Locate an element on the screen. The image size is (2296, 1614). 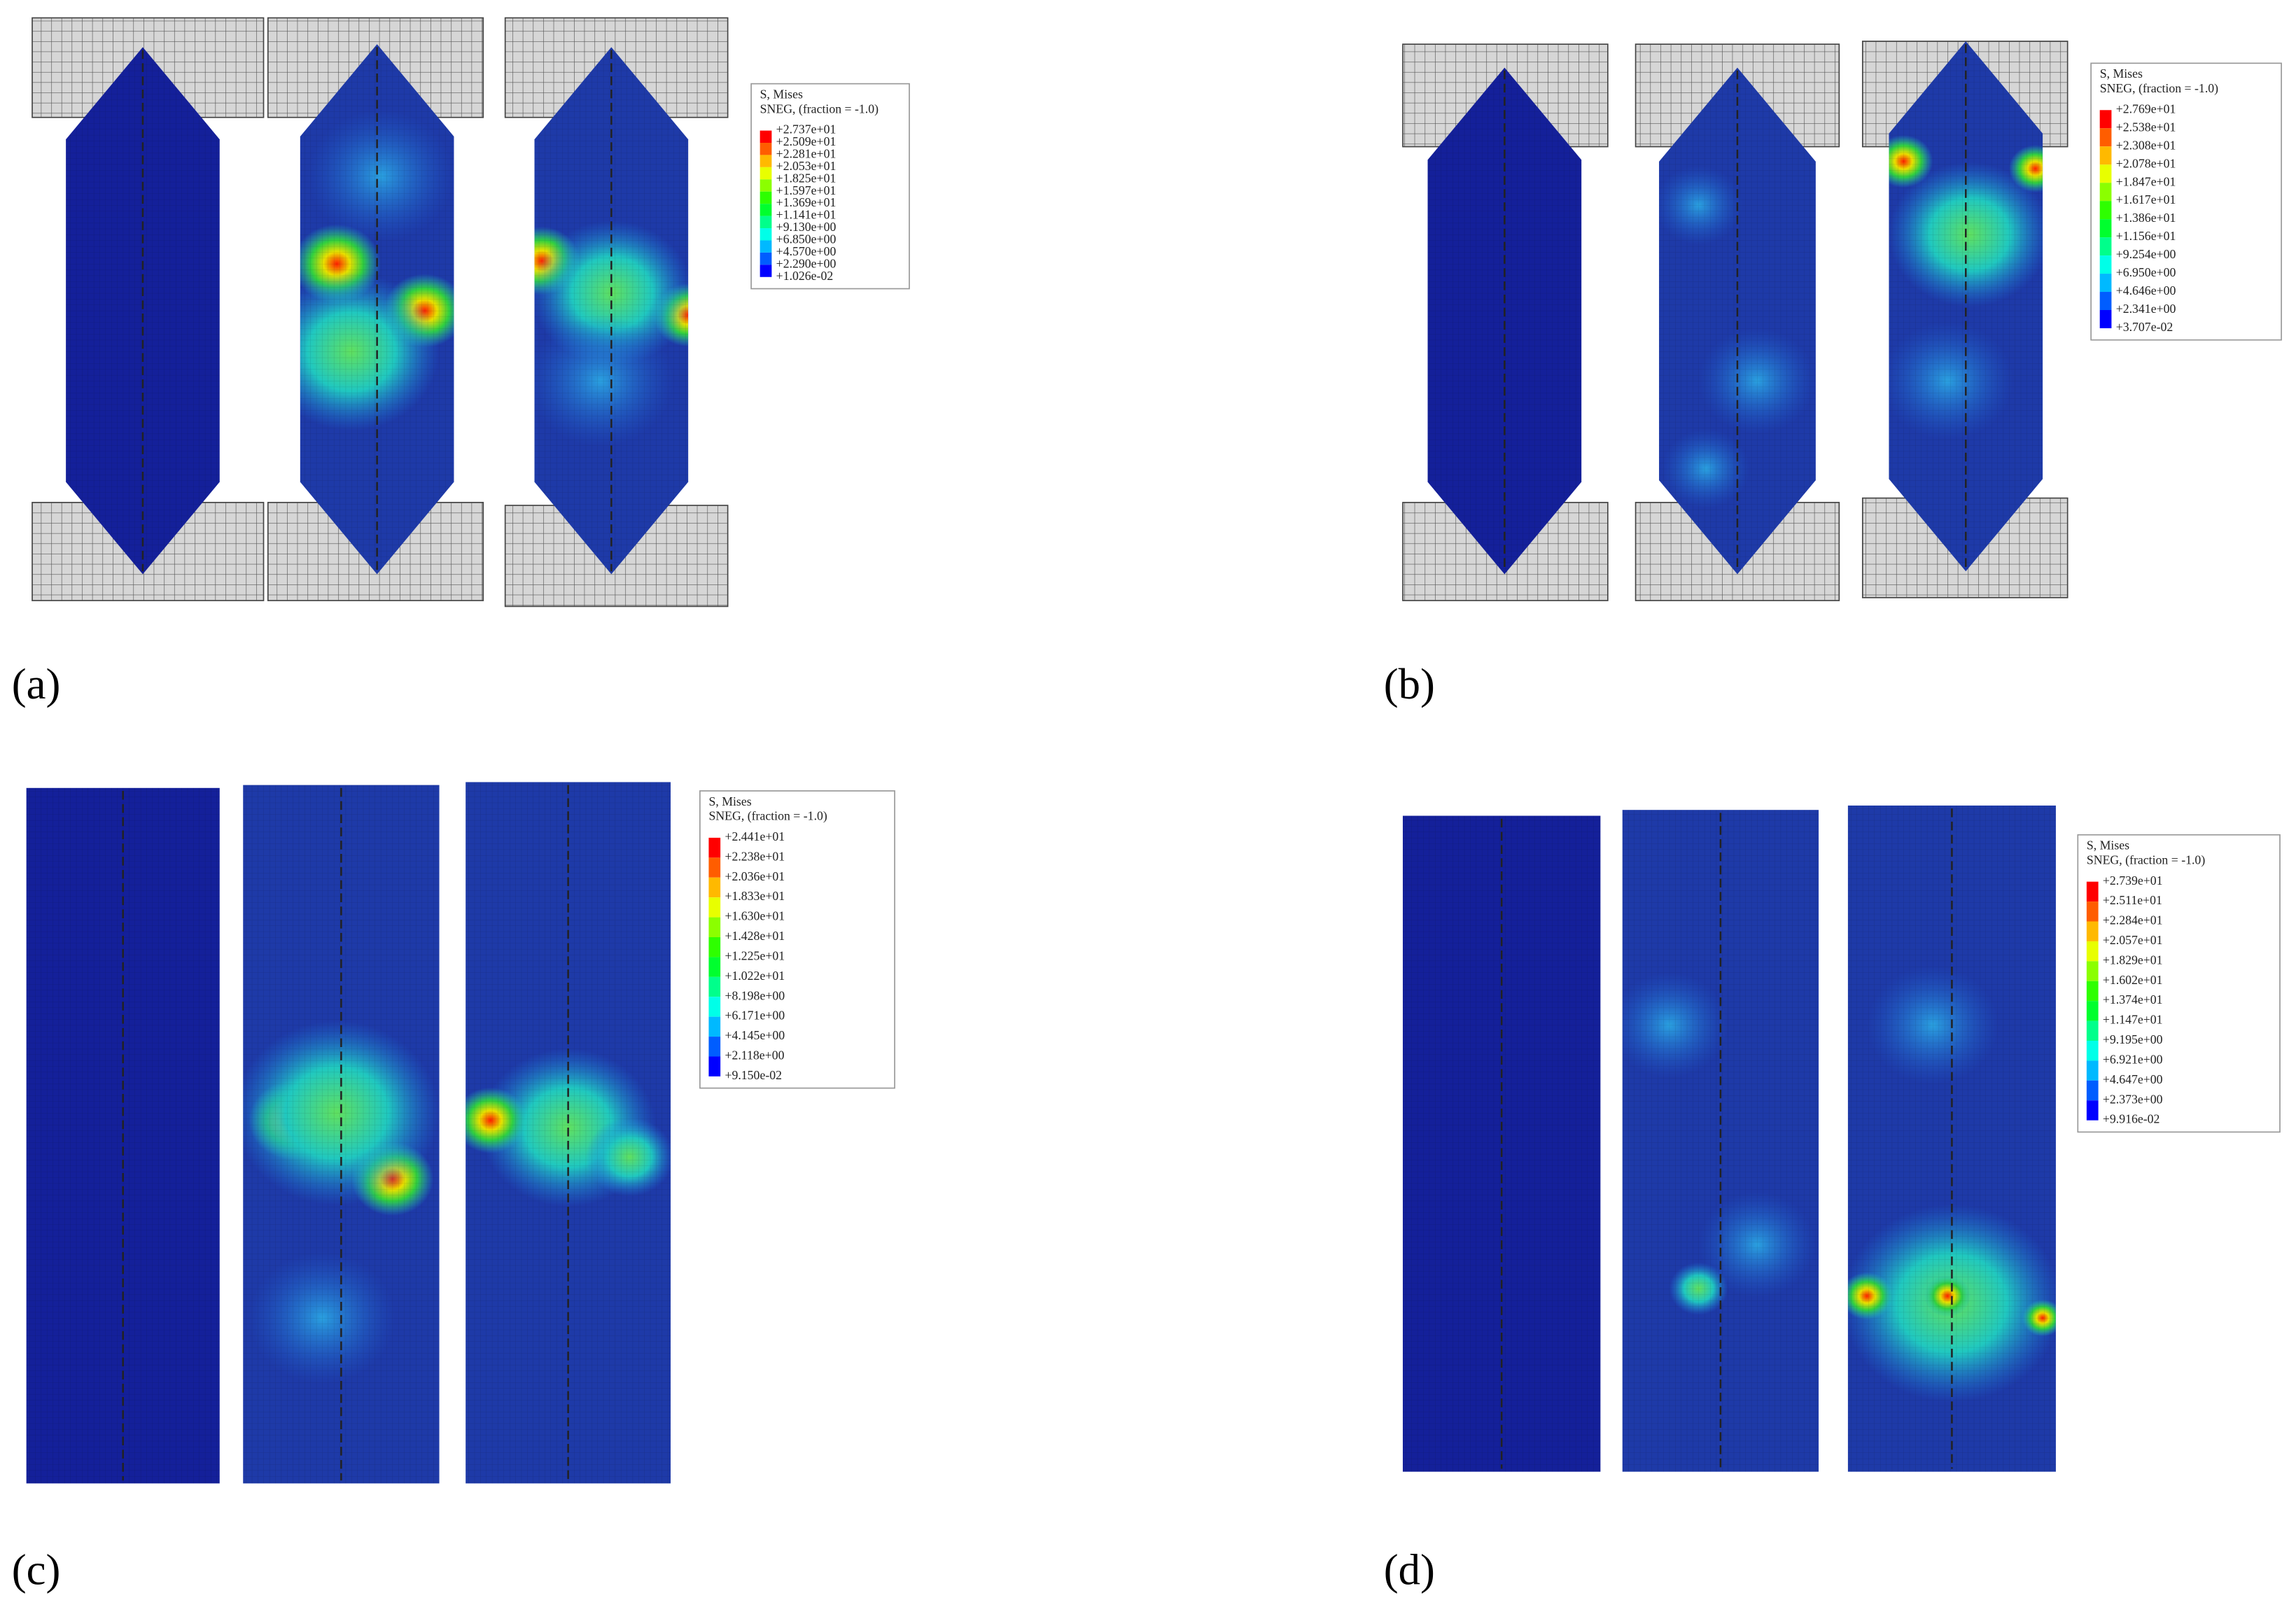
legend-value: +2.053e+01 is located at coordinates (806, 166).